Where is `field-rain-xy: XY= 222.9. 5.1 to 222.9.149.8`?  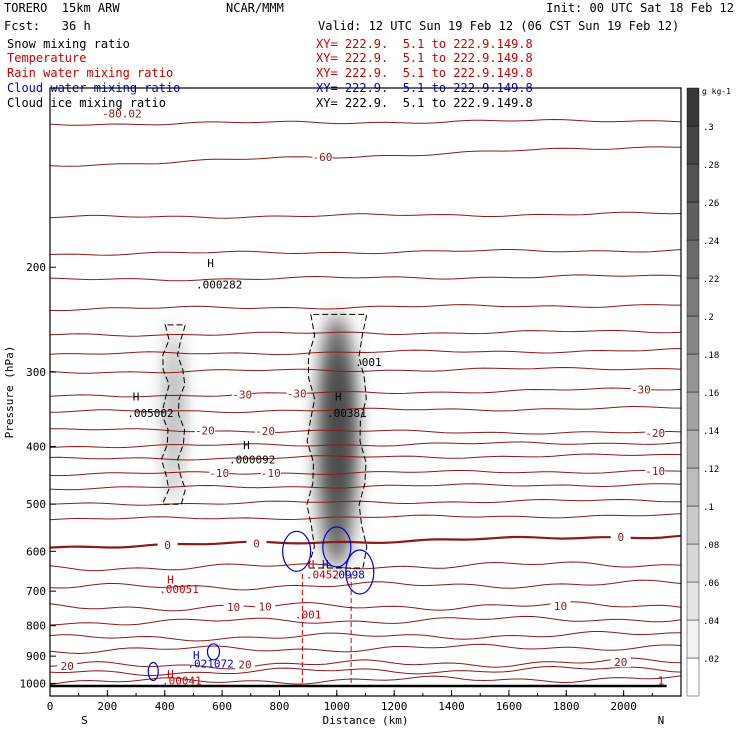 field-rain-xy: XY= 222.9. 5.1 to 222.9.149.8 is located at coordinates (424, 73).